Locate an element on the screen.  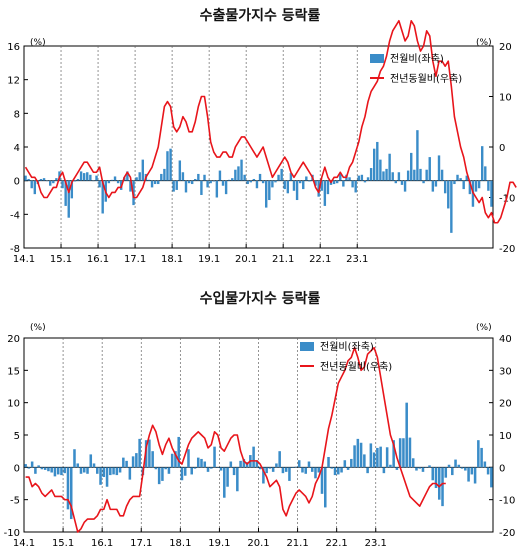
c2-left-tick-label: 0 is located at coordinates (17, 468).